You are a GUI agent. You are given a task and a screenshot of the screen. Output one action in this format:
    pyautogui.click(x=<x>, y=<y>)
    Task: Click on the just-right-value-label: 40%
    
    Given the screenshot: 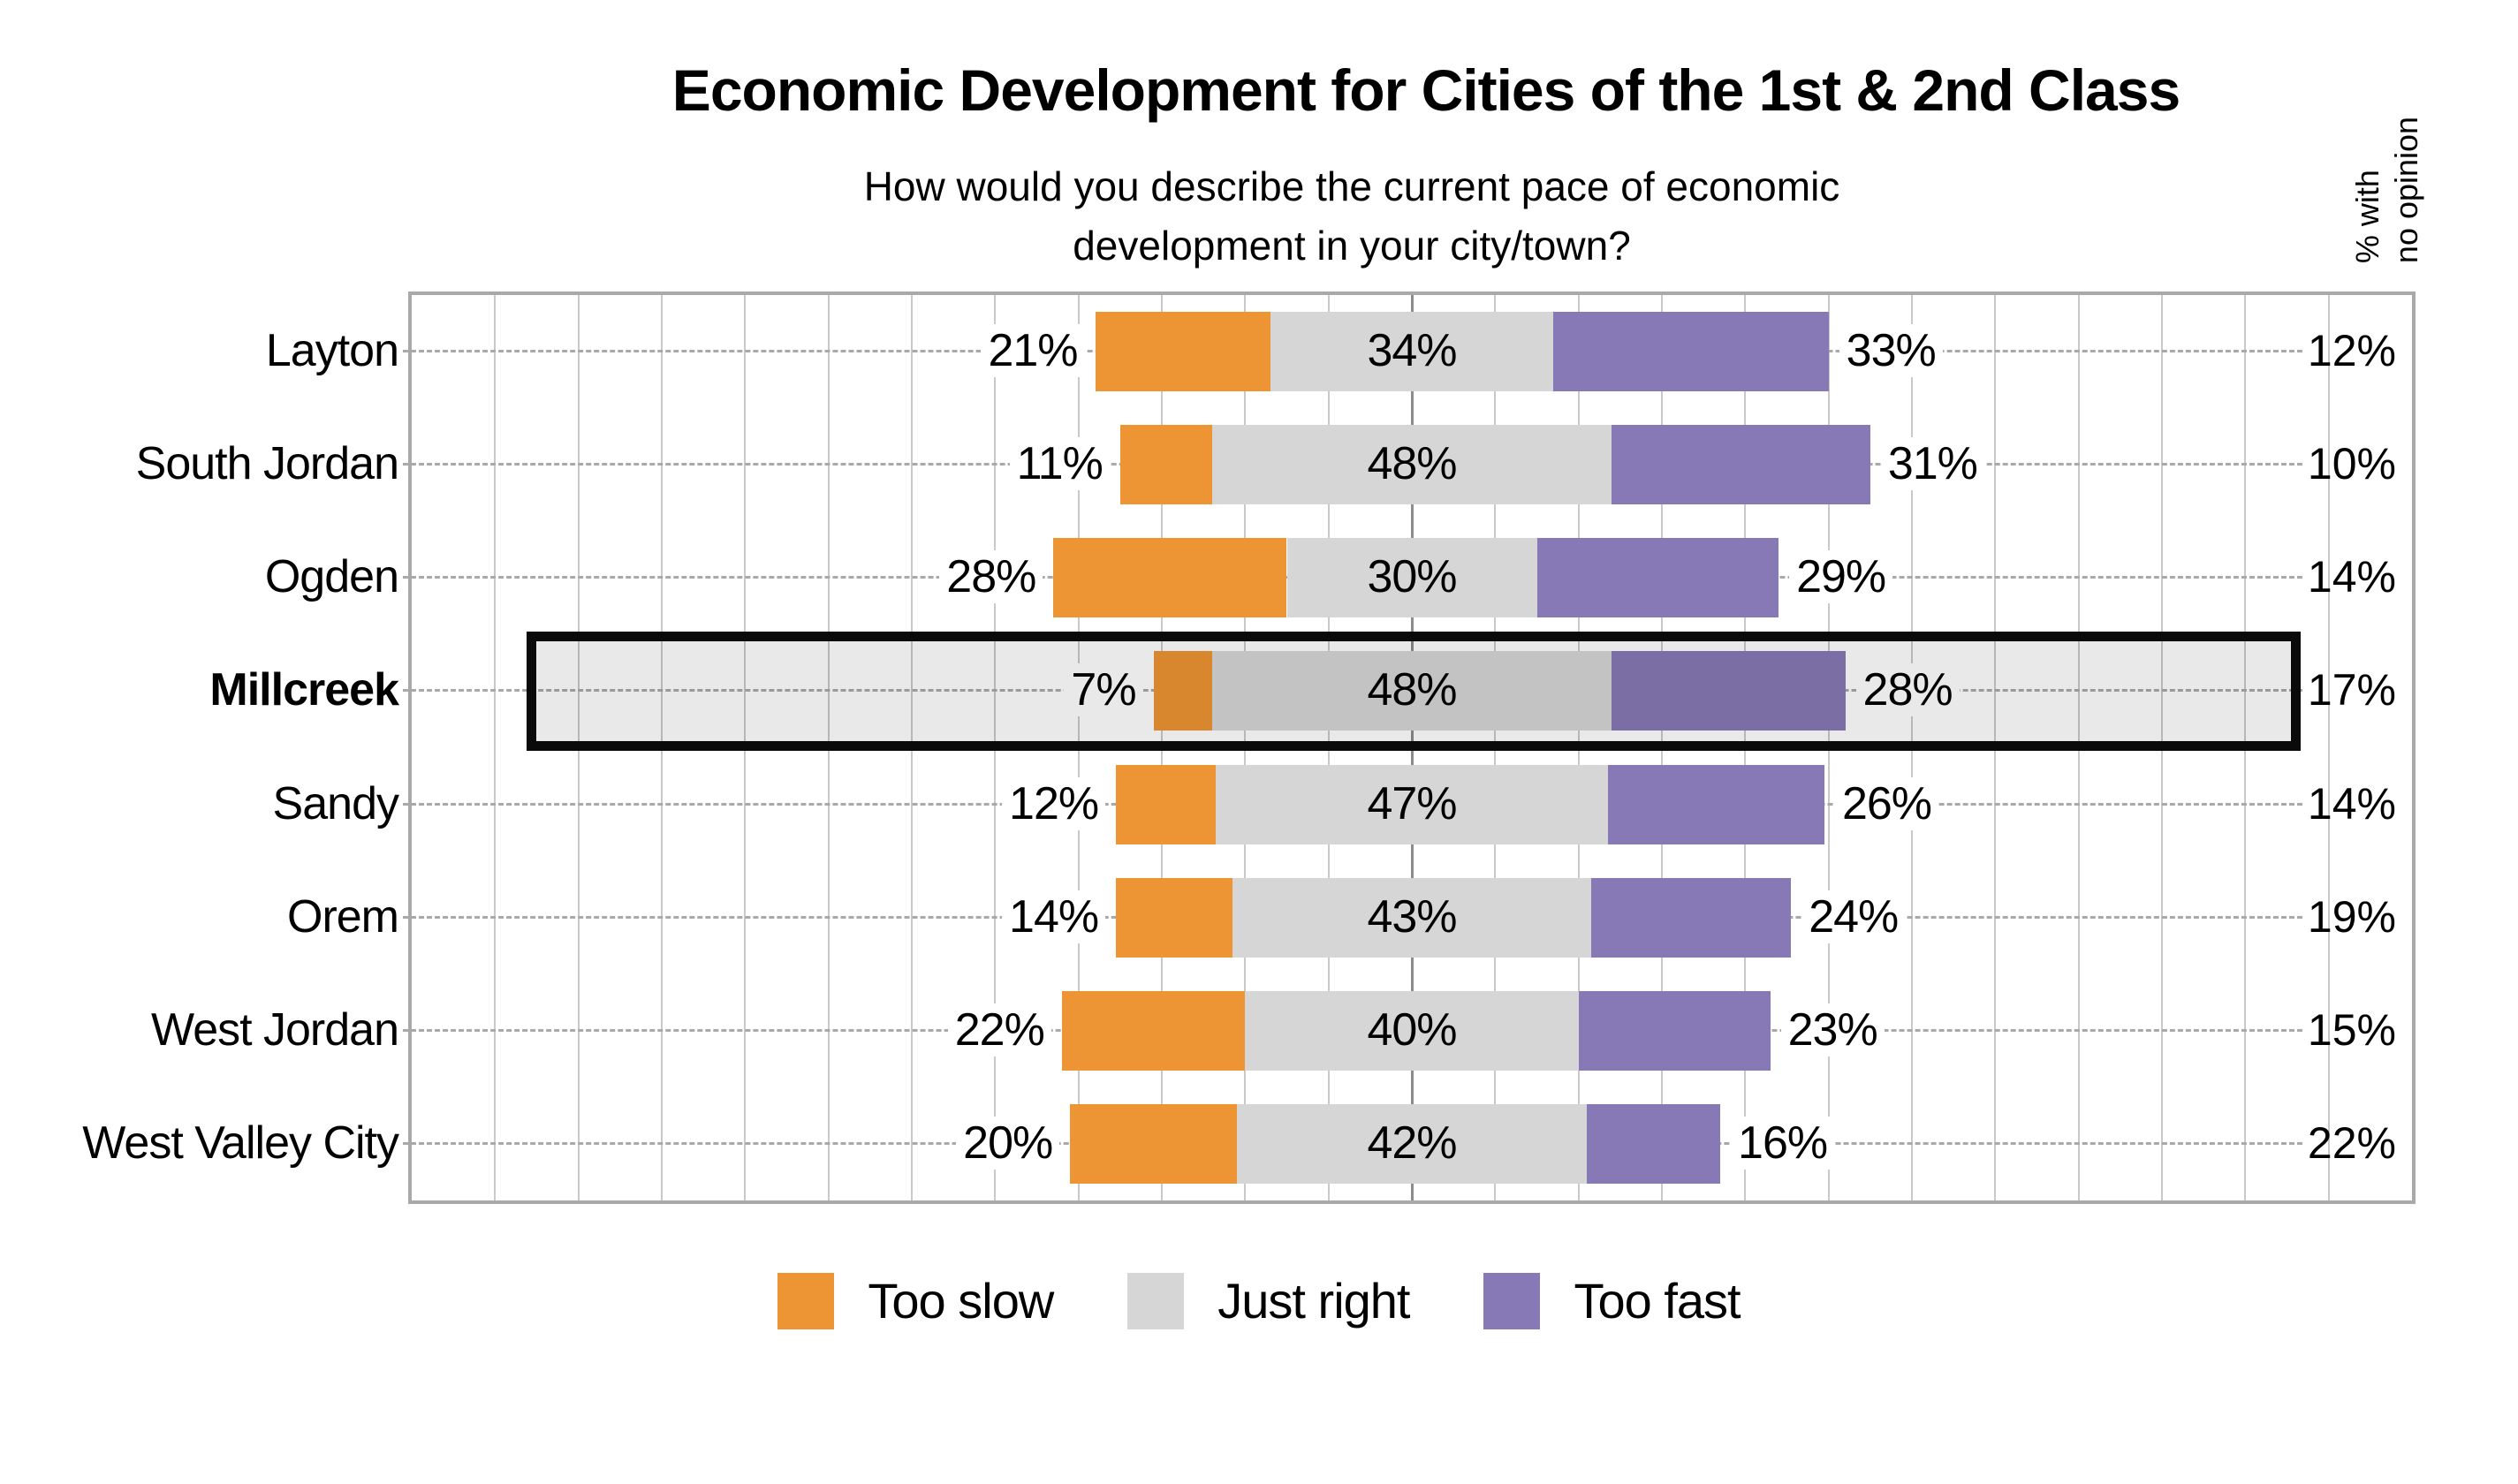 What is the action you would take?
    pyautogui.click(x=1412, y=1029)
    